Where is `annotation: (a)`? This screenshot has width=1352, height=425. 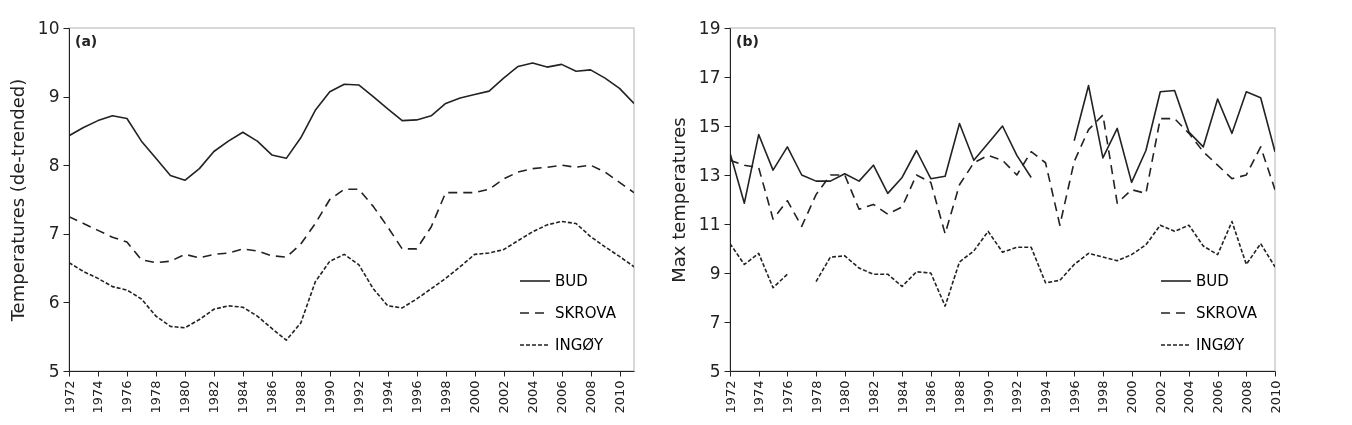 annotation: (a) is located at coordinates (86, 41).